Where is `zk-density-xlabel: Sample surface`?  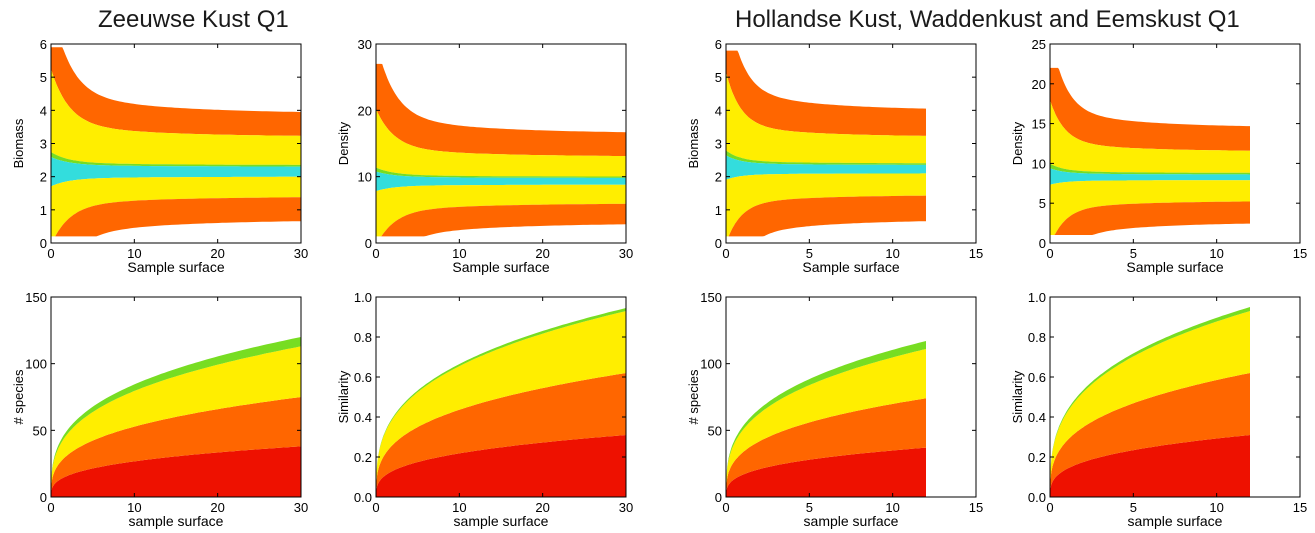
zk-density-xlabel: Sample surface is located at coordinates (500, 267).